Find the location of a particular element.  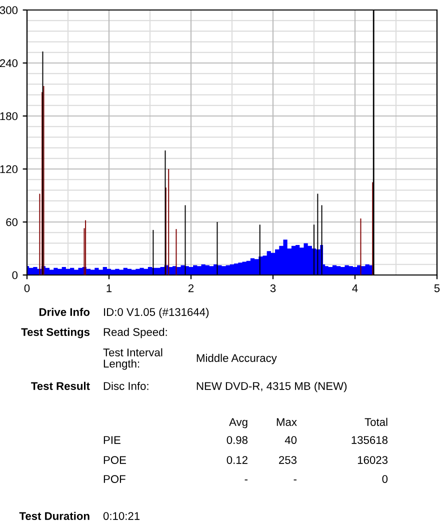

text: 40 is located at coordinates (290, 440).